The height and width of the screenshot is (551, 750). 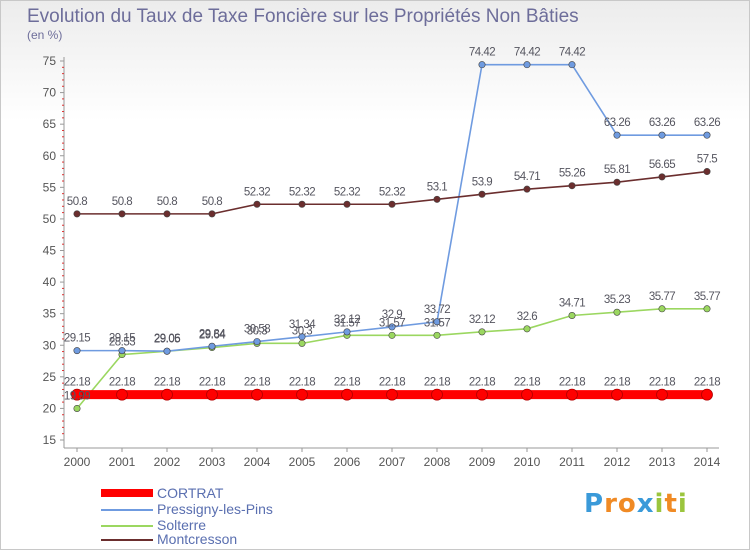 I want to click on data-label: 19.99, so click(x=77, y=396).